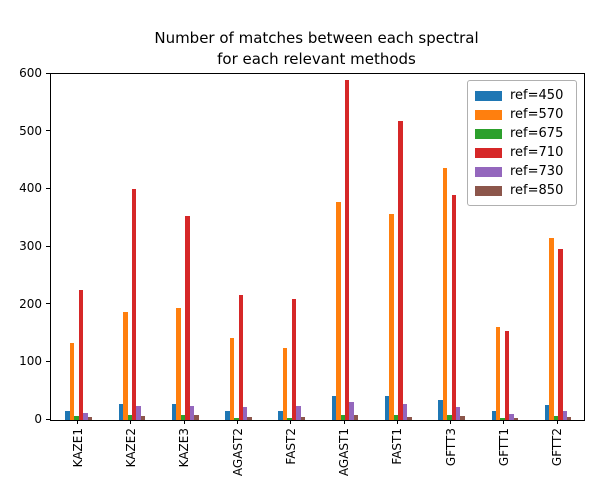 The height and width of the screenshot is (500, 600). I want to click on y-tick-label: 600, so click(30, 73).